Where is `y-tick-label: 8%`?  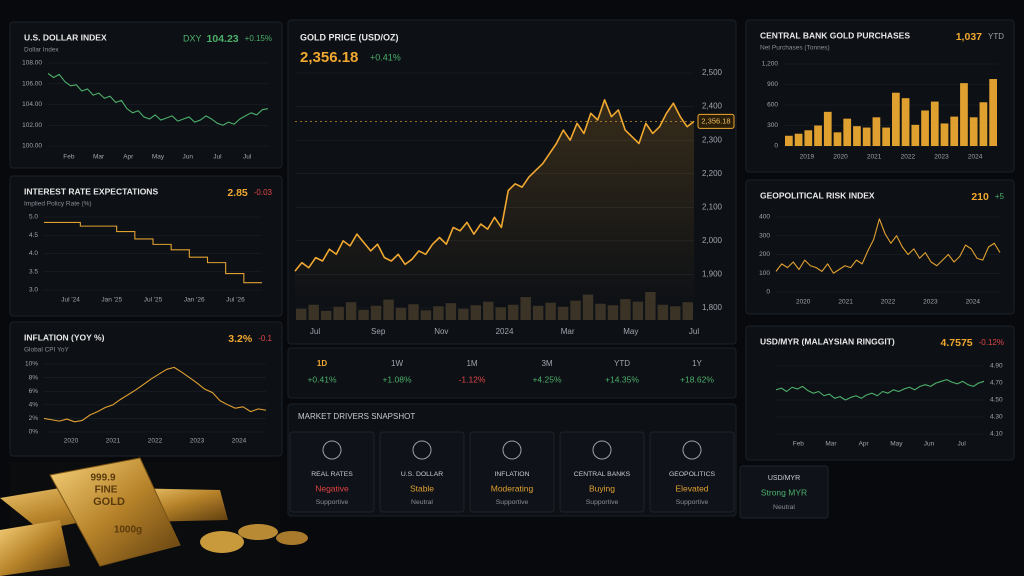
y-tick-label: 8% is located at coordinates (34, 377).